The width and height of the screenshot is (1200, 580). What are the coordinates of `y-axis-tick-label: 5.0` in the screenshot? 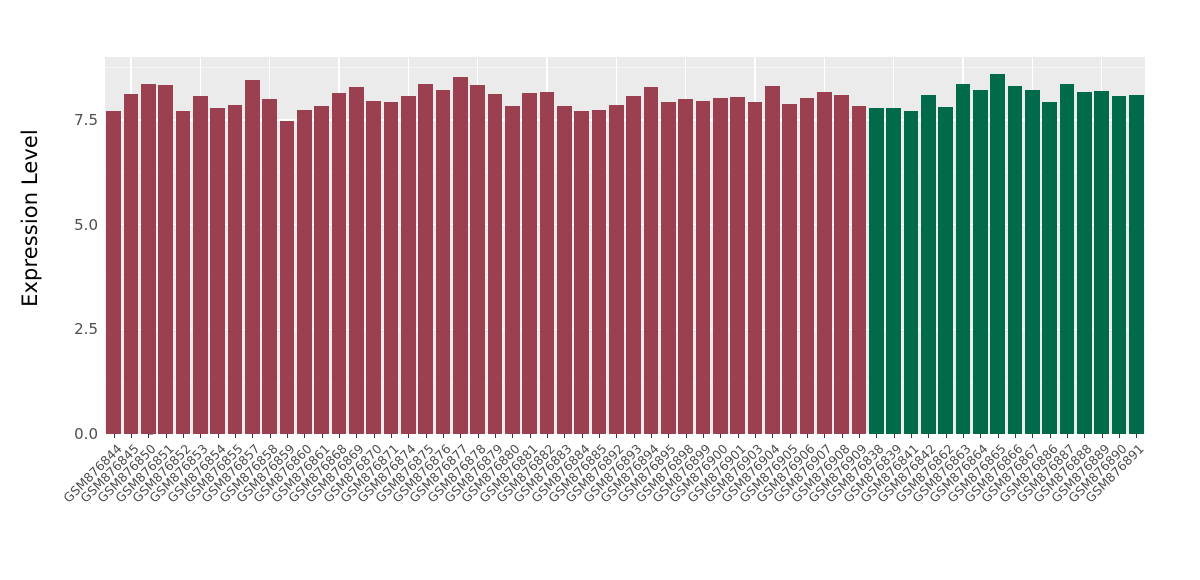 It's located at (86, 224).